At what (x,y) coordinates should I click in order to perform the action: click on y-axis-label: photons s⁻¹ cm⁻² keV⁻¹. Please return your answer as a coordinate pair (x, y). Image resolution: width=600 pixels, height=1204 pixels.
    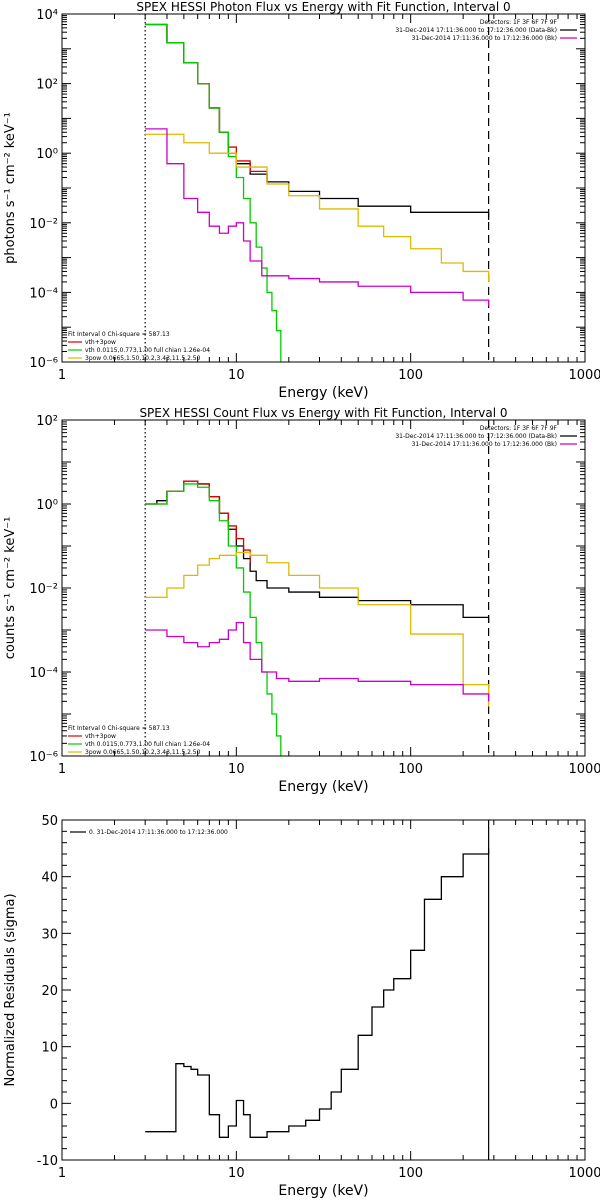
    Looking at the image, I should click on (10, 188).